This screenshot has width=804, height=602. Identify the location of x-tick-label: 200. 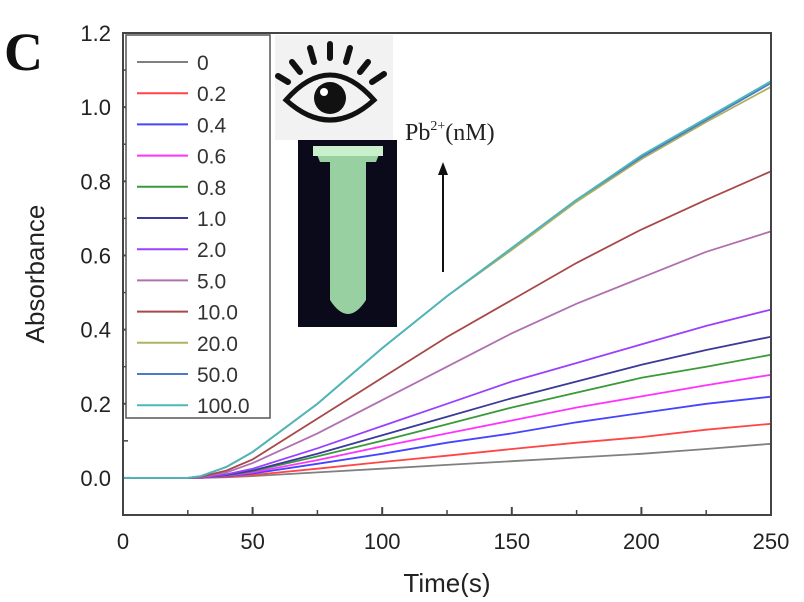
(641, 541).